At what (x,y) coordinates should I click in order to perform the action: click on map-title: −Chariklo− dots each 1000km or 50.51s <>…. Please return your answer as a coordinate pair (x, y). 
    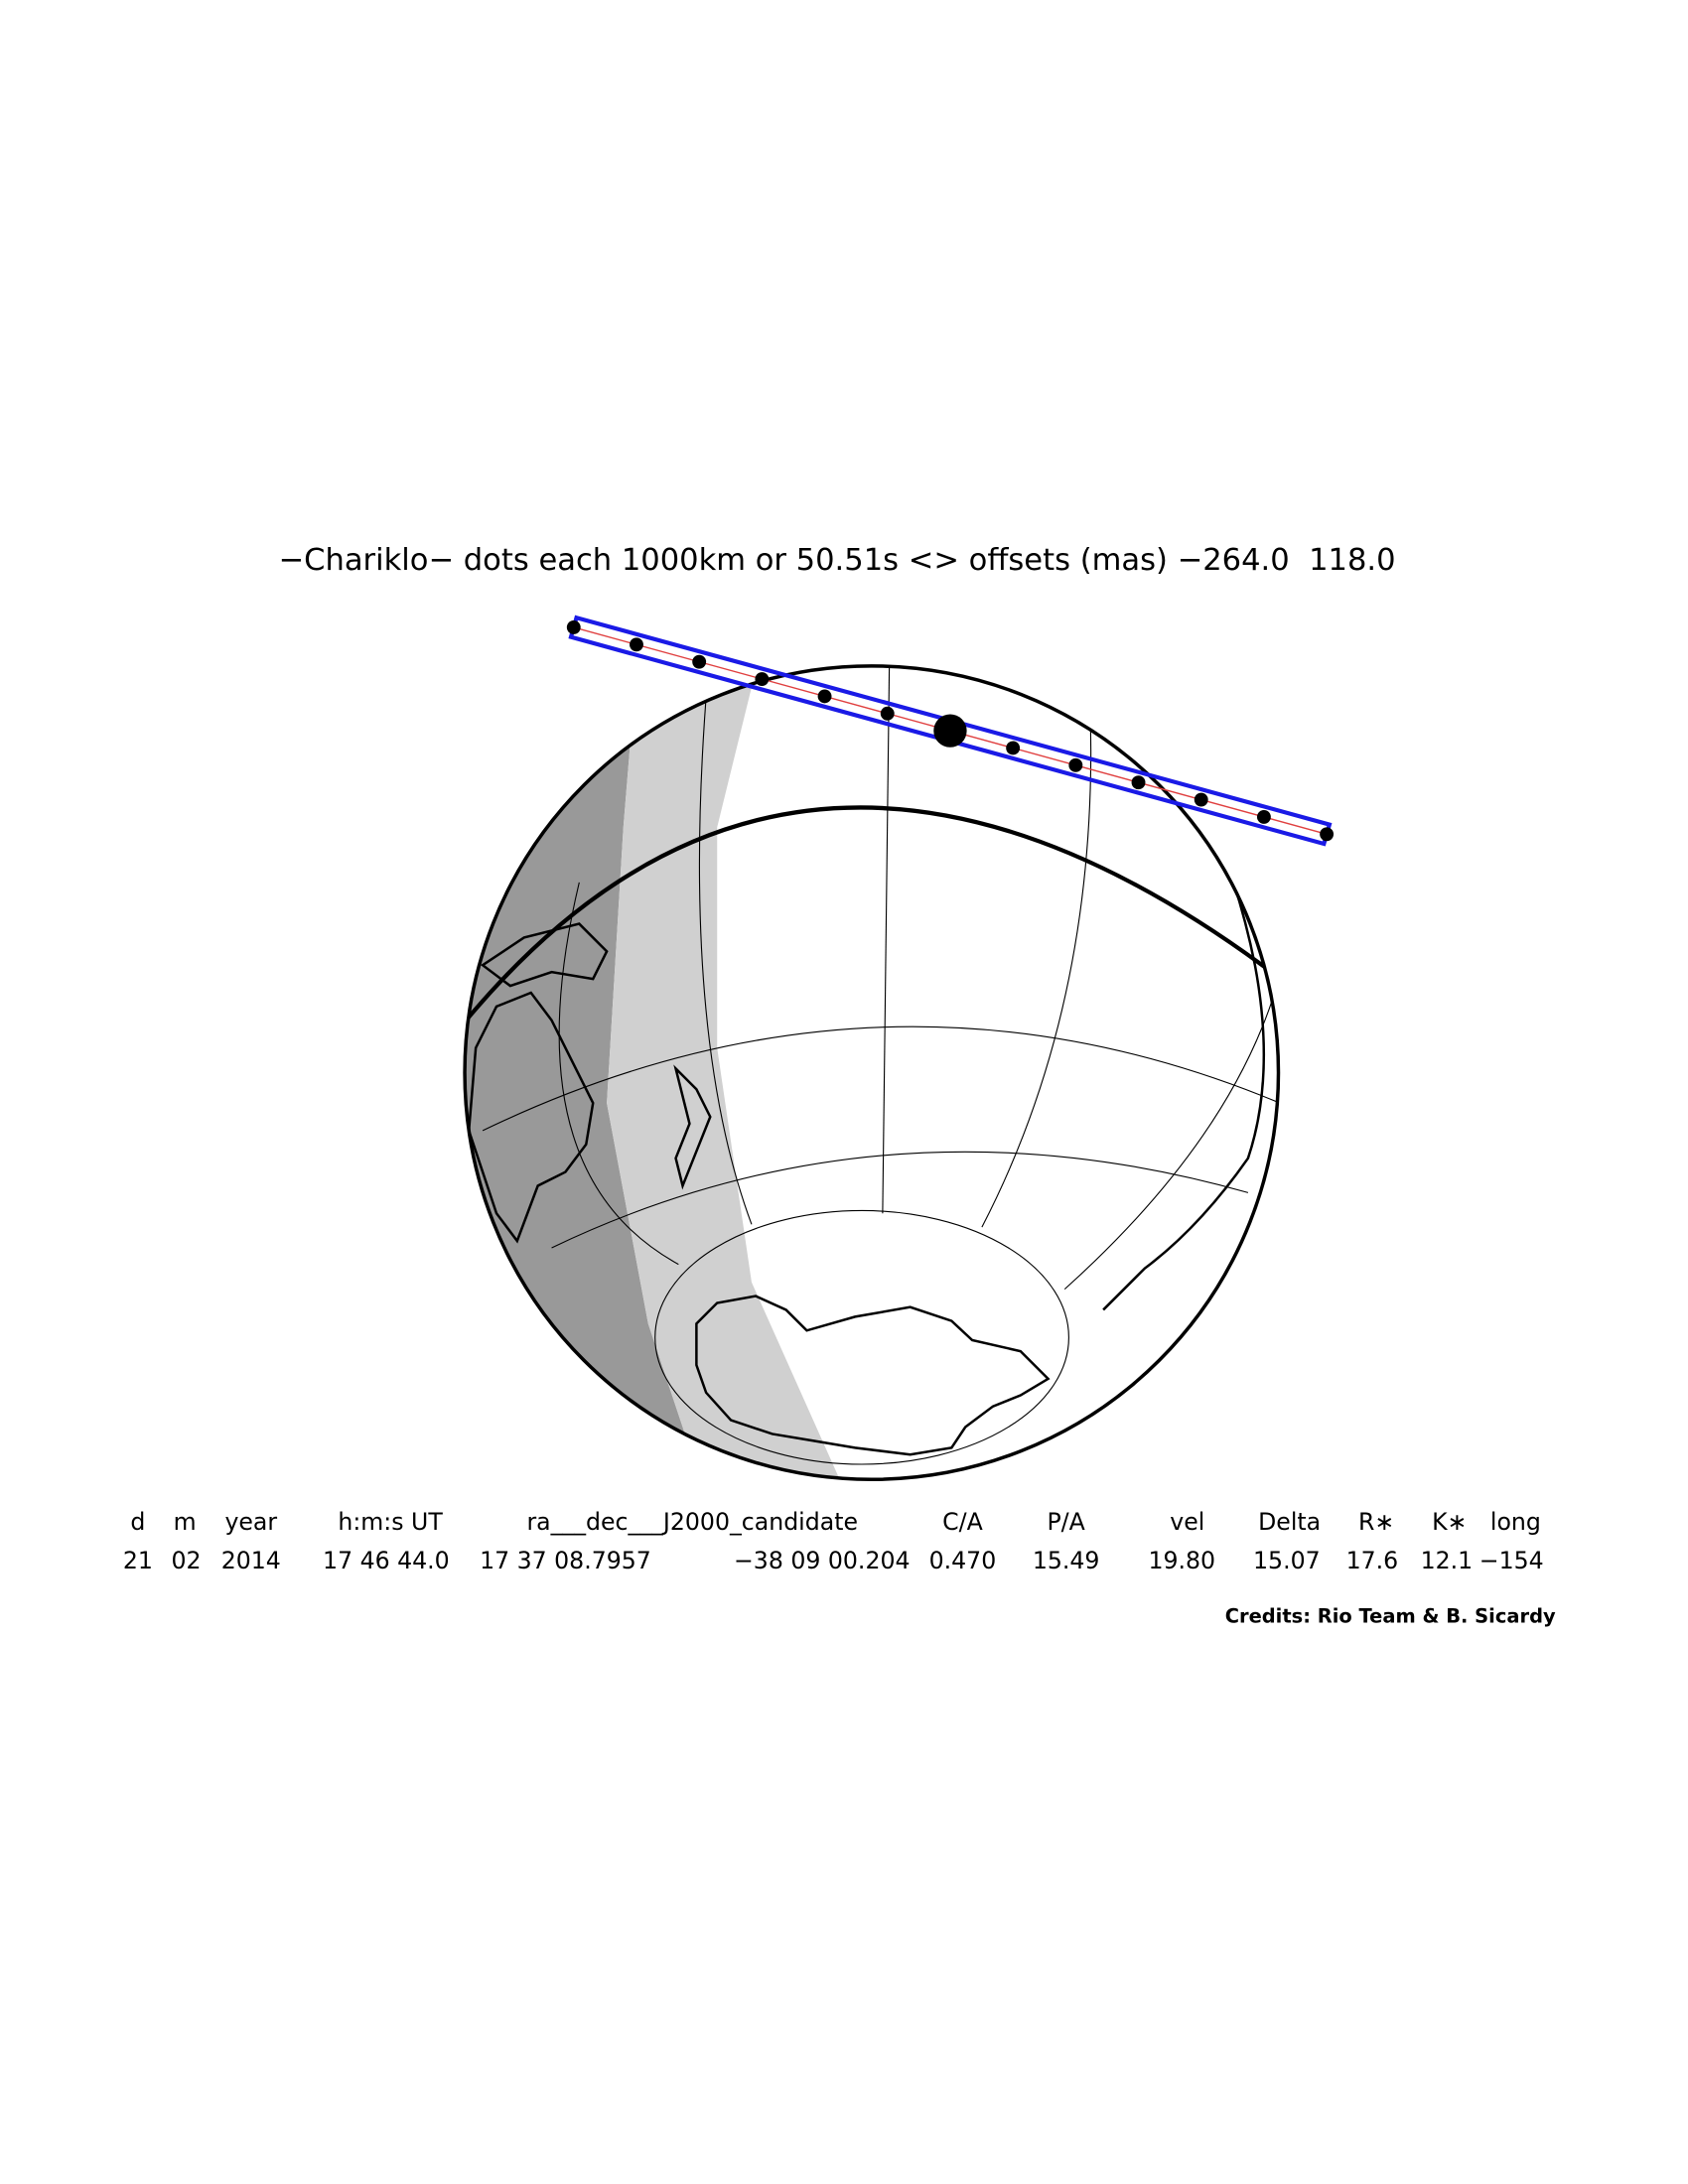
    Looking at the image, I should click on (837, 560).